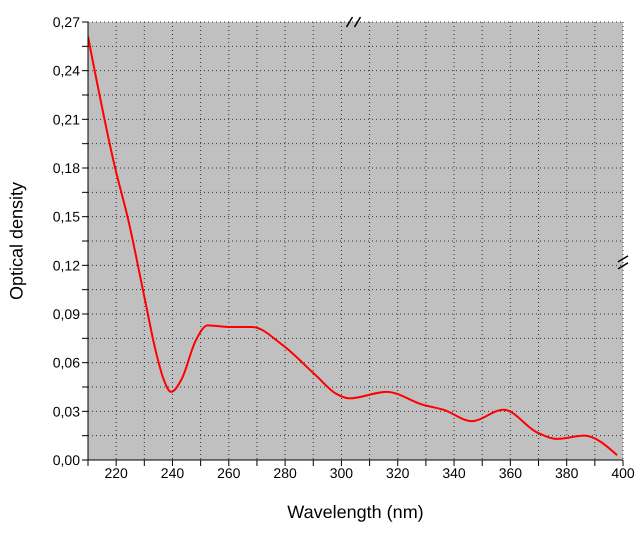 The width and height of the screenshot is (643, 548). Describe the element at coordinates (66, 22) in the screenshot. I see `y-tick-label: 0,27` at that location.